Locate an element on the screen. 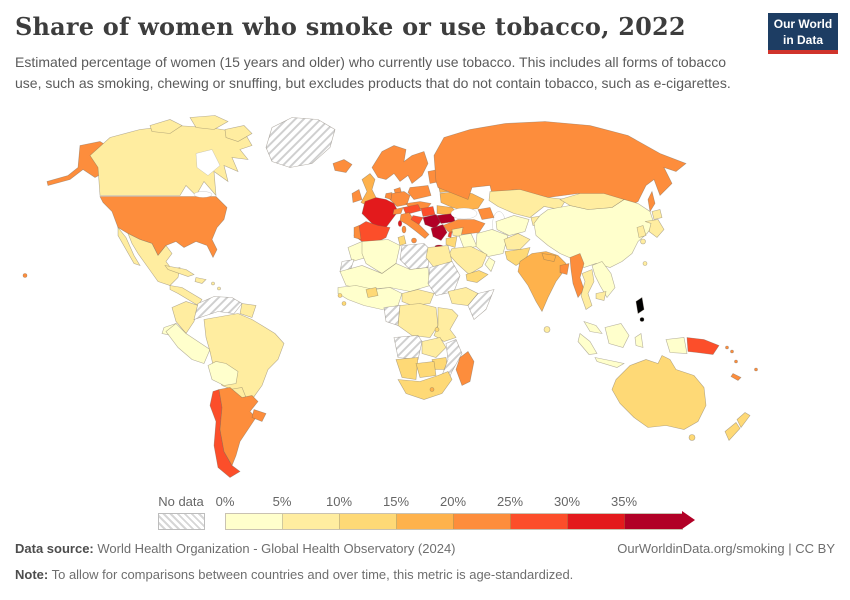  country-new-zealand-north is located at coordinates (743, 420).